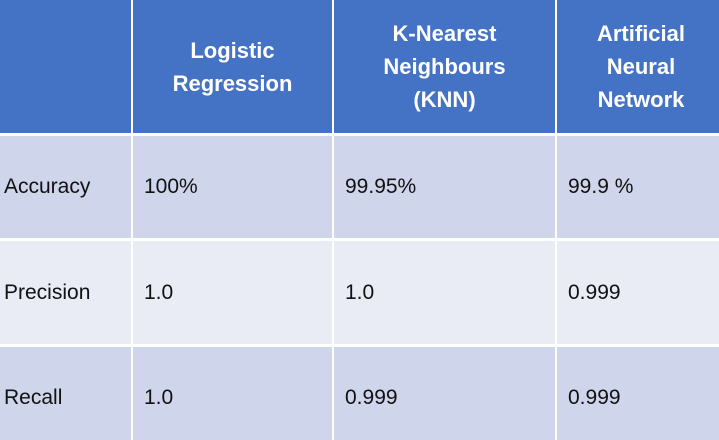 The image size is (719, 440). Describe the element at coordinates (232, 187) in the screenshot. I see `cell-accuracy-logistic: 100%` at that location.